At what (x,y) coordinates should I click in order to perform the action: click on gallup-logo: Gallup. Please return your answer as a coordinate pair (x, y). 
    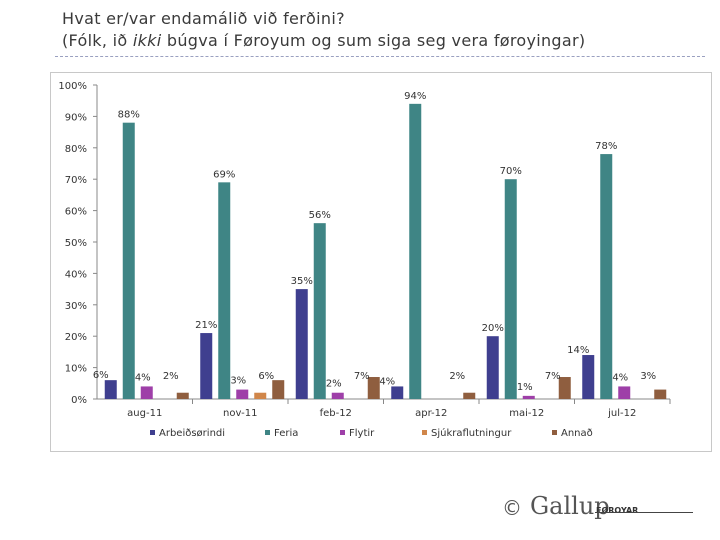
    Looking at the image, I should click on (570, 506).